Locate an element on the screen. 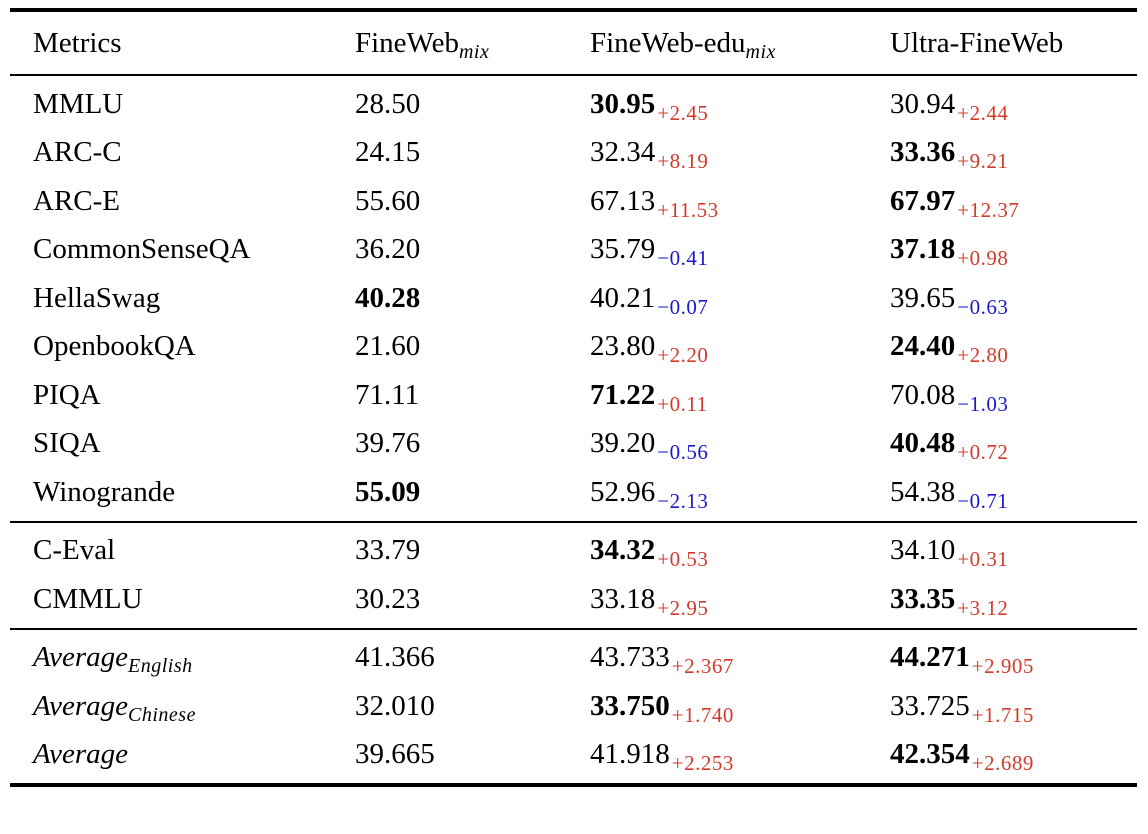  value-cell: 36.20 is located at coordinates (472, 249).